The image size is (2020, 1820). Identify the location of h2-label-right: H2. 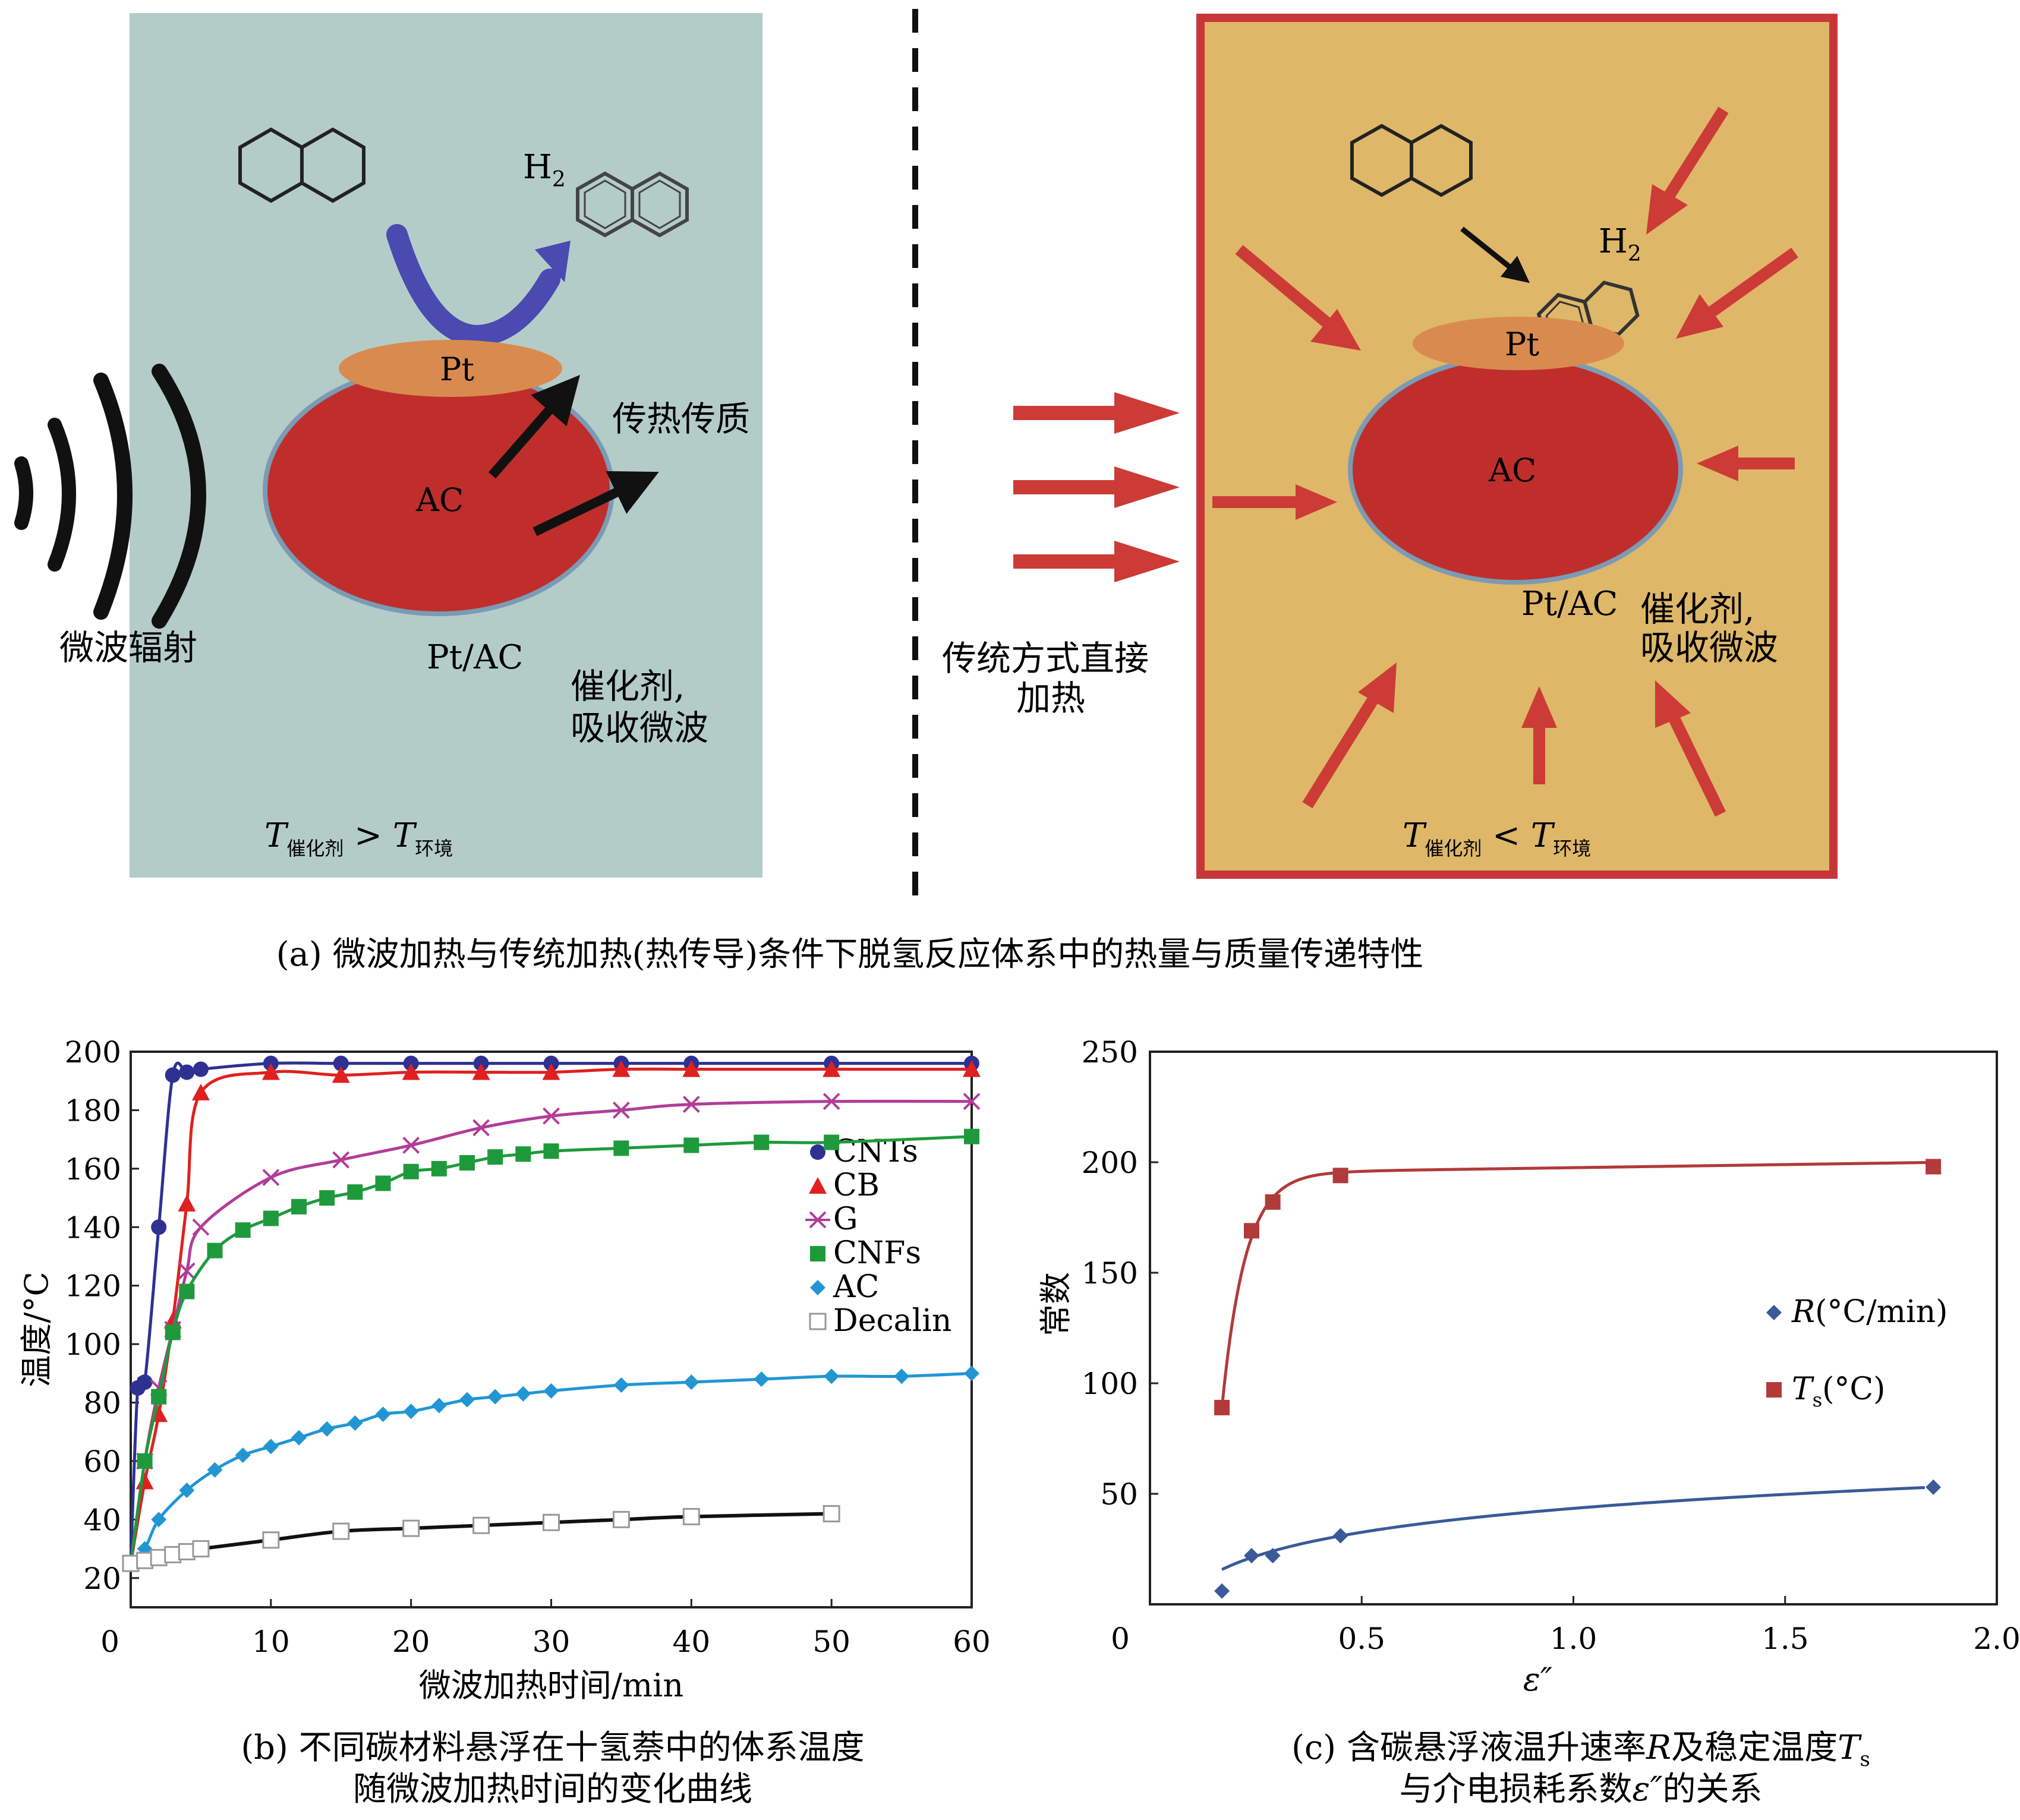
(1620, 244).